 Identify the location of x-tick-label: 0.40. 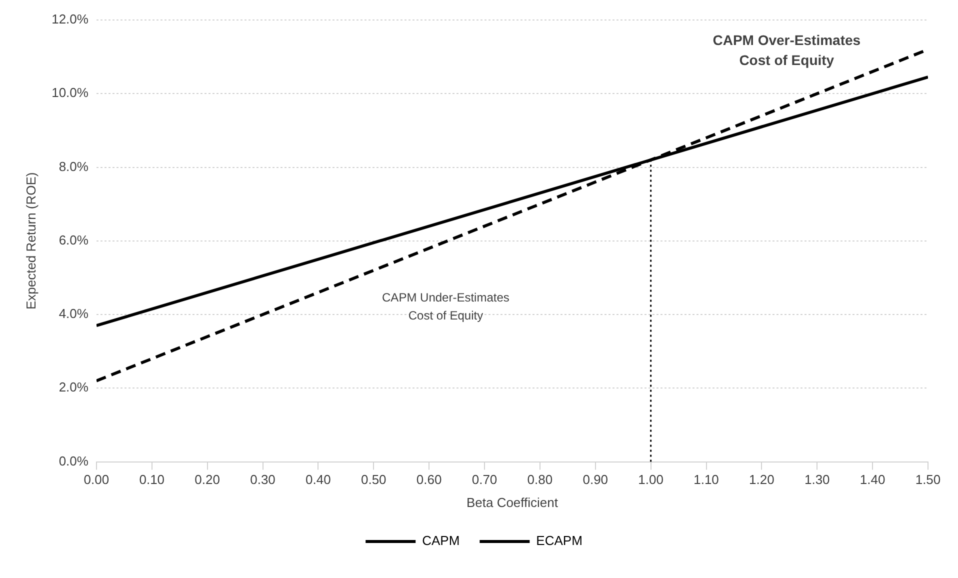
(318, 480).